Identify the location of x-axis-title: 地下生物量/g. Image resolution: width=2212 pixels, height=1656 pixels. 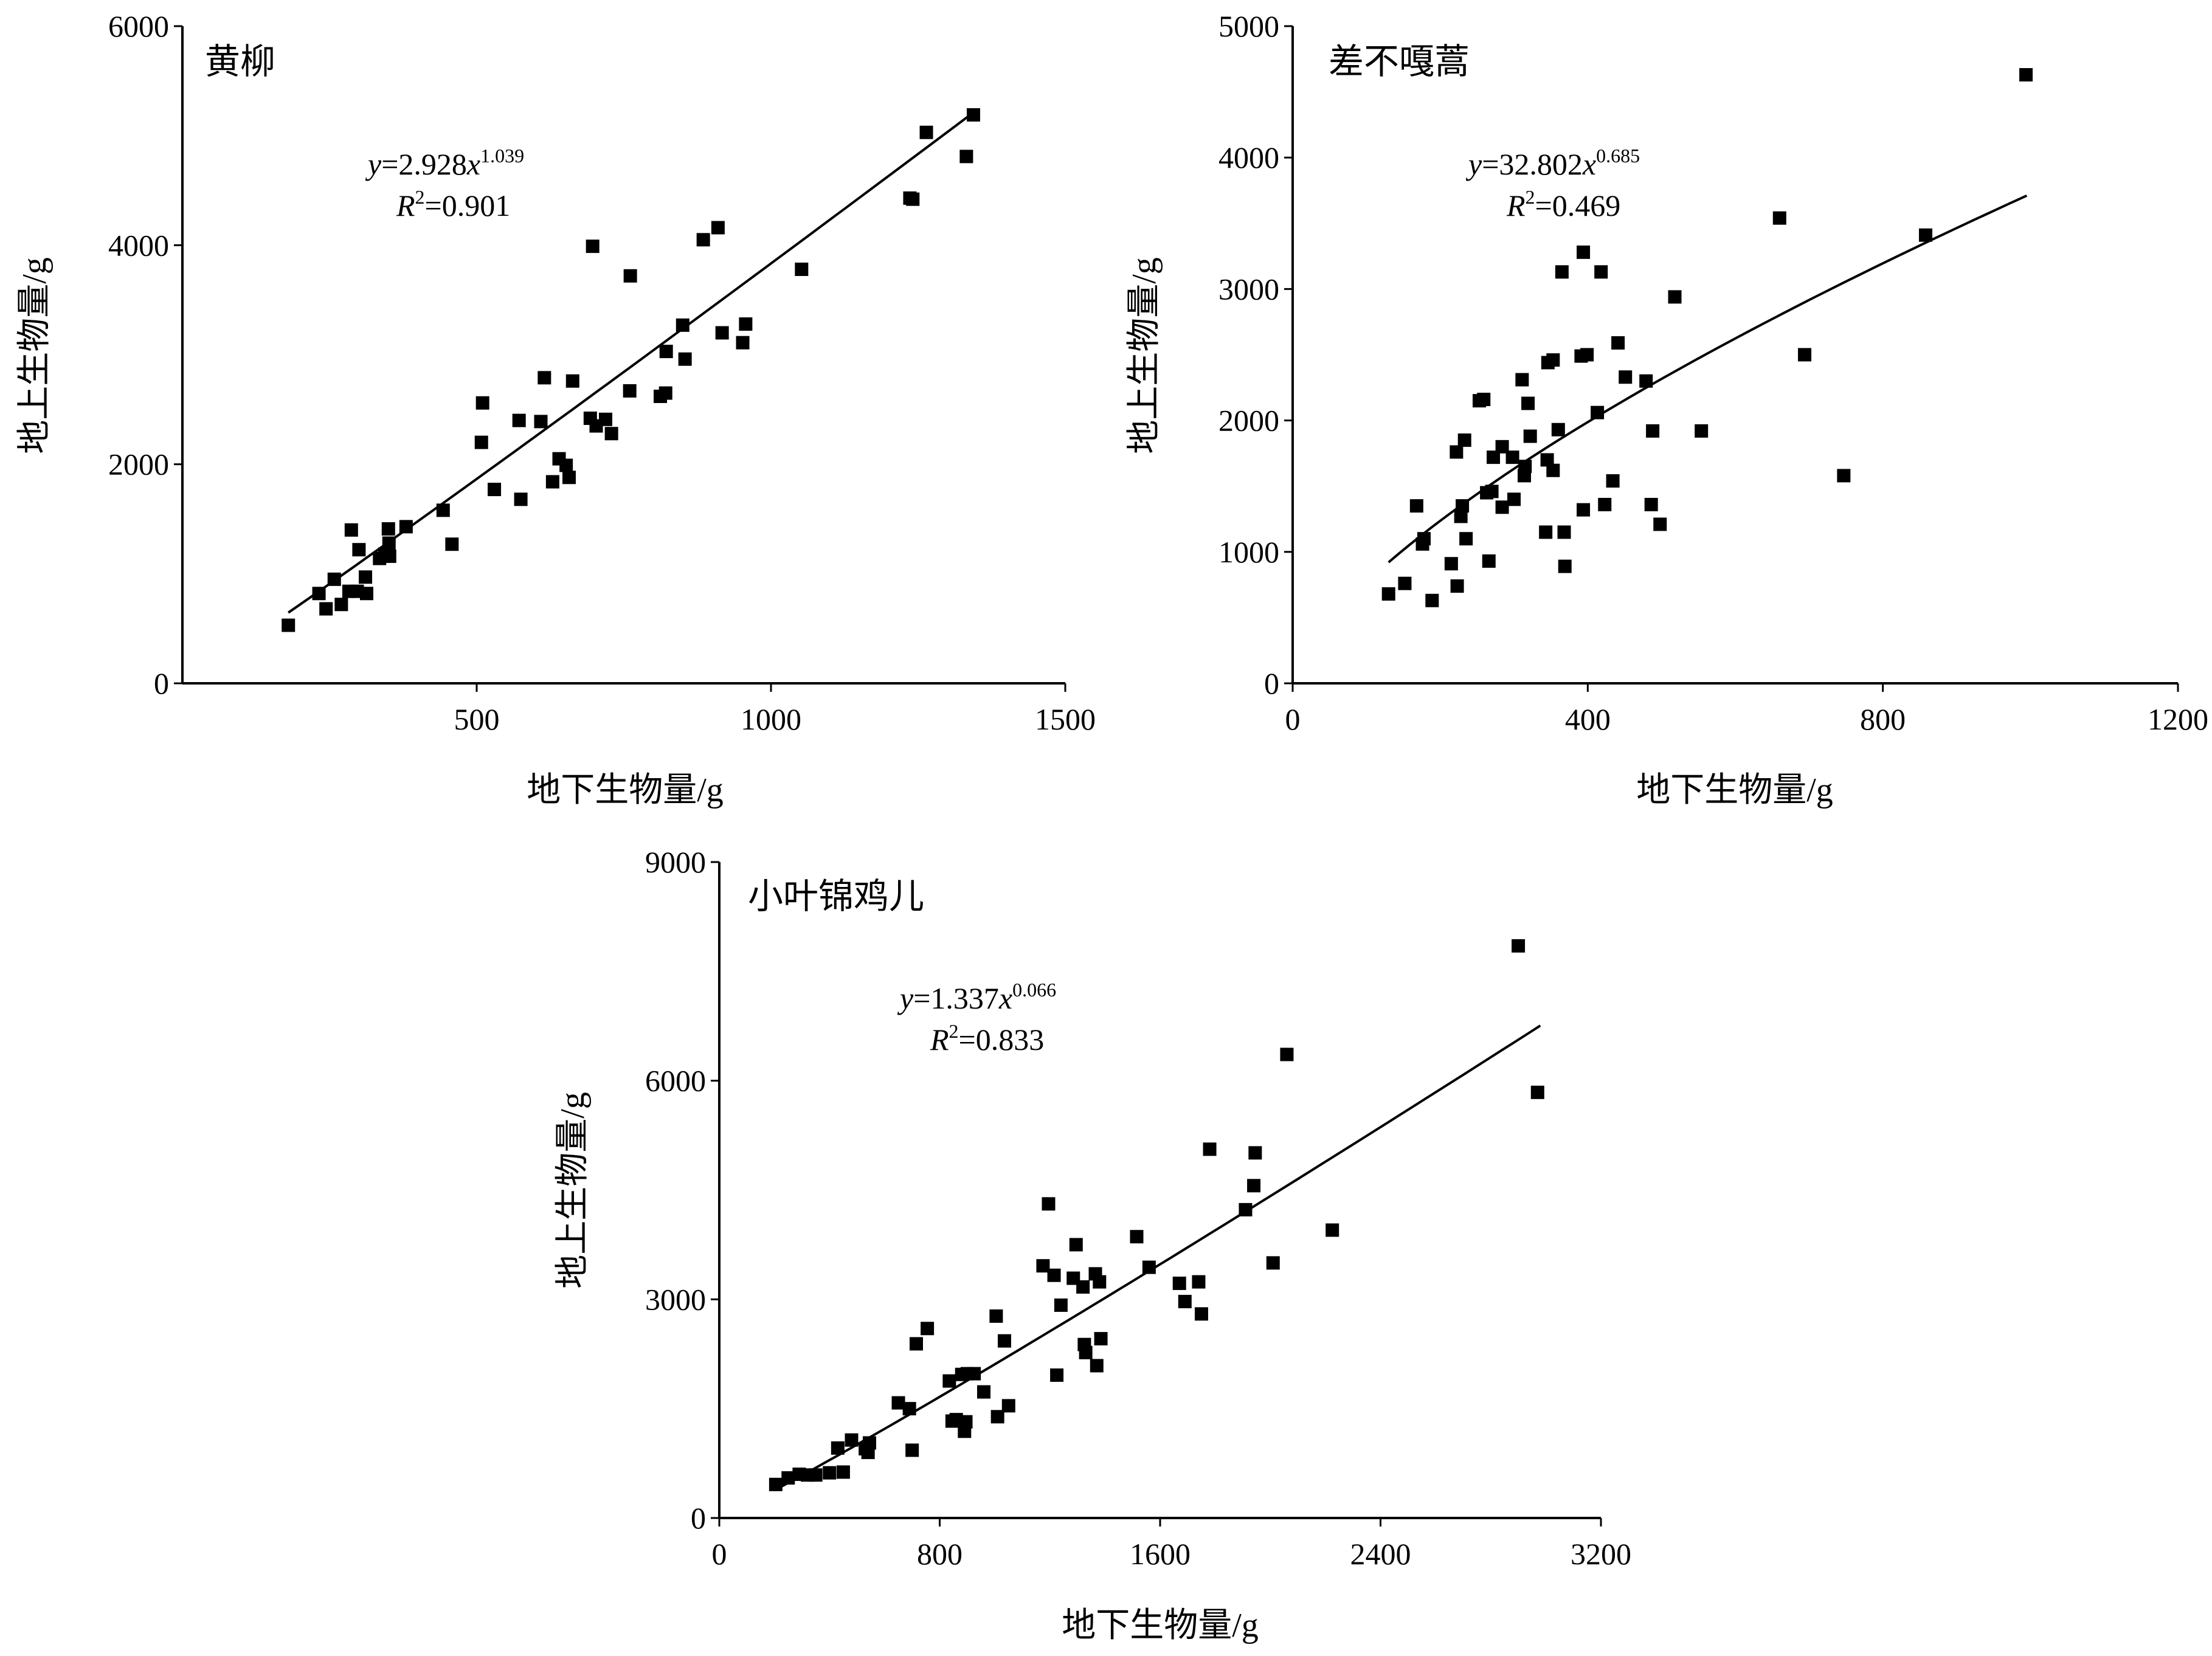
(625, 790).